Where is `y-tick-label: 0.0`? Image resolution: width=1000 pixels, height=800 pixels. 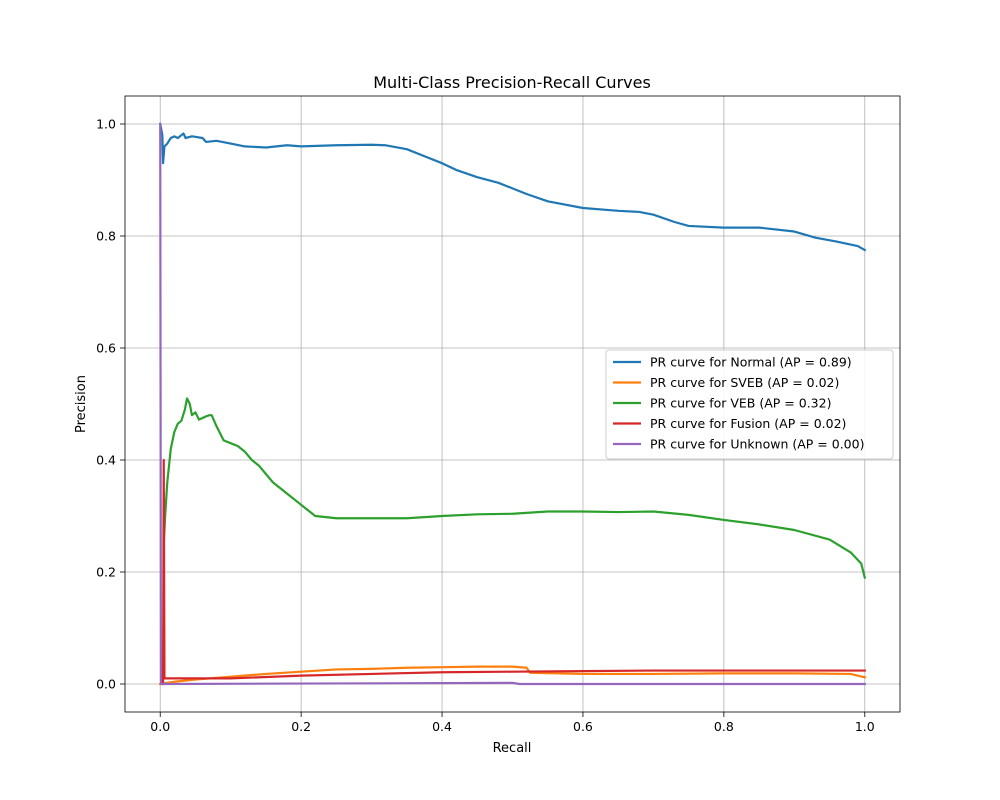
y-tick-label: 0.0 is located at coordinates (106, 684).